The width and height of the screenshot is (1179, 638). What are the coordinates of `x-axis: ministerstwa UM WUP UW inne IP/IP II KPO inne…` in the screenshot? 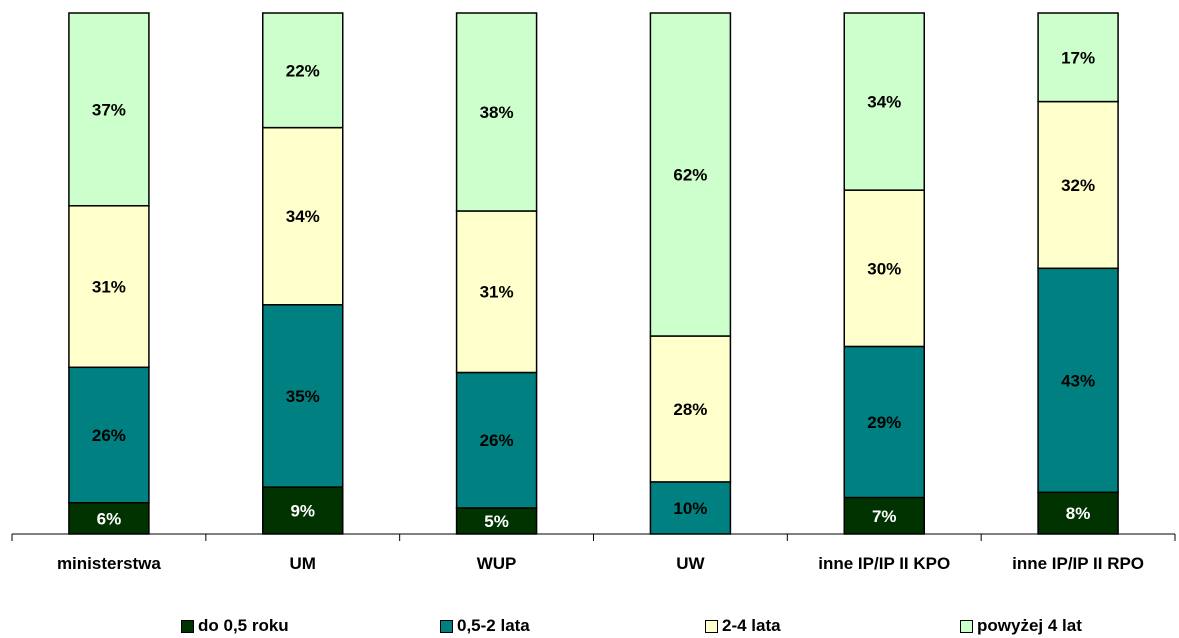 It's located at (593, 553).